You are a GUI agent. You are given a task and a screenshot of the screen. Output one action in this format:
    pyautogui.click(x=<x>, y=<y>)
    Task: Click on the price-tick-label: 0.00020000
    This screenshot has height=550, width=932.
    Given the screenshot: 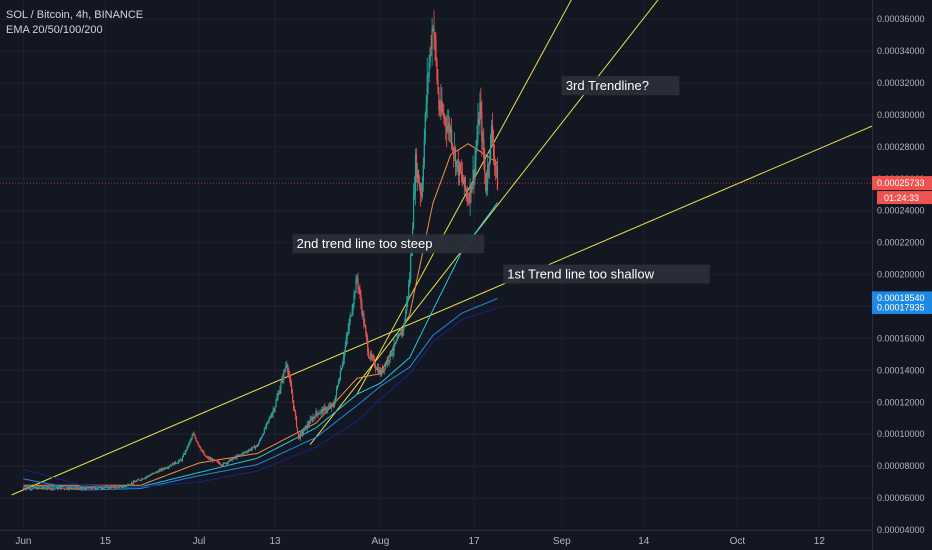 What is the action you would take?
    pyautogui.click(x=901, y=275)
    